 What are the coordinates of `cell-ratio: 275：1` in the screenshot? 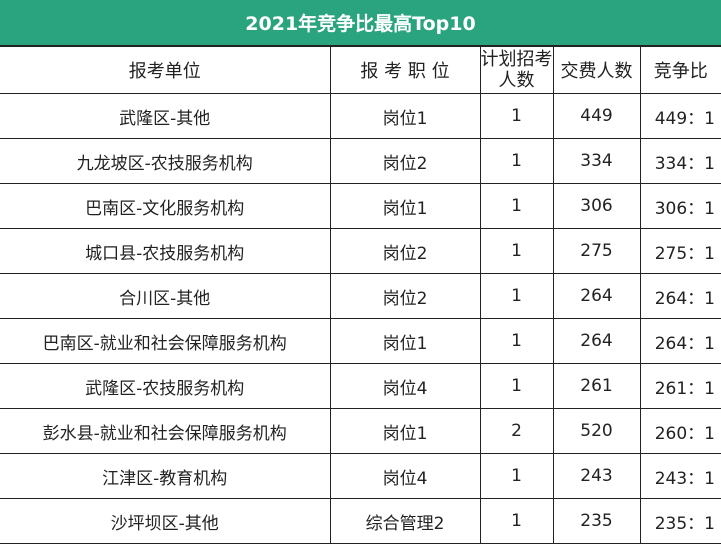 It's located at (680, 251).